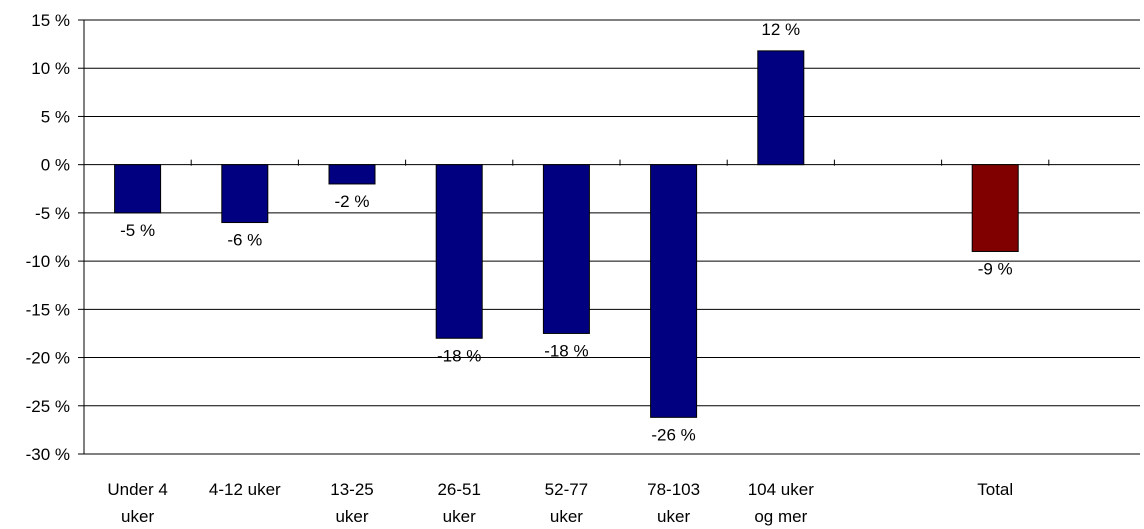  Describe the element at coordinates (780, 516) in the screenshot. I see `category-label: og mer` at that location.